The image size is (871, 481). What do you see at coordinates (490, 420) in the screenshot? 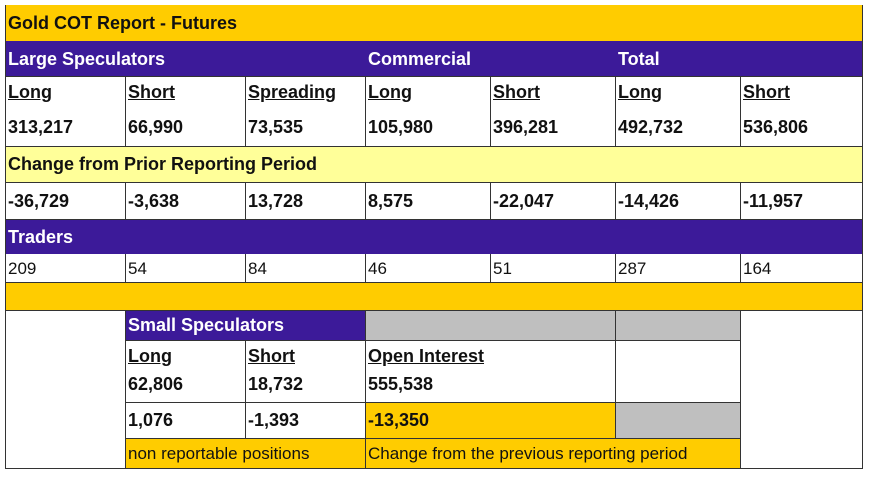
I see `open-interest-change: -13,350` at bounding box center [490, 420].